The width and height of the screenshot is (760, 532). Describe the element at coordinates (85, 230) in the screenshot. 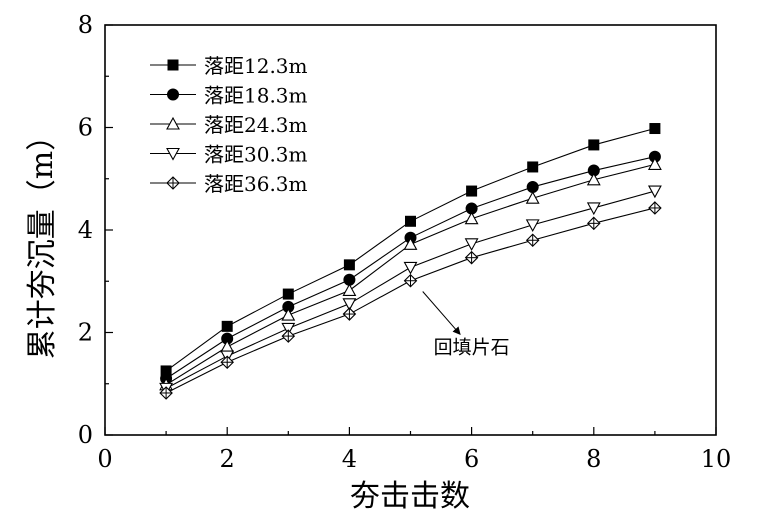

I see `y-tick-label: 4` at that location.